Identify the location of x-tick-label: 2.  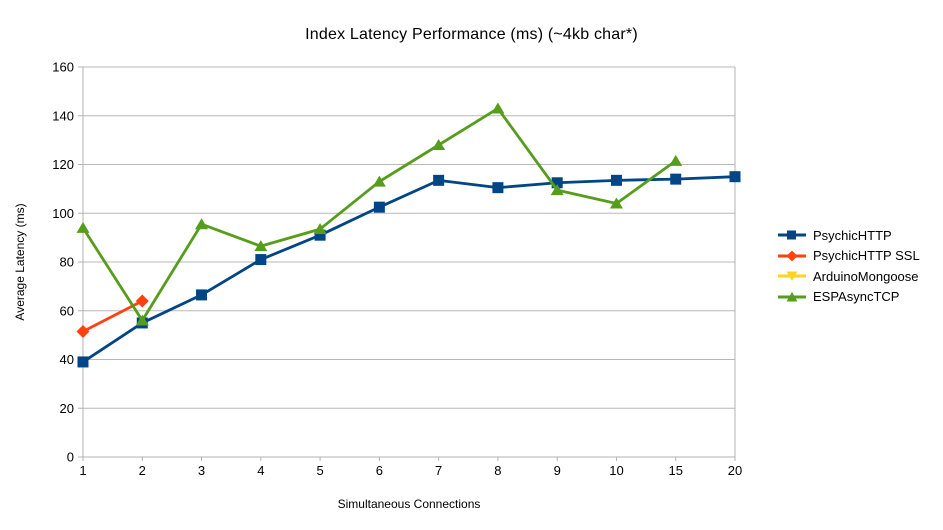
(142, 470).